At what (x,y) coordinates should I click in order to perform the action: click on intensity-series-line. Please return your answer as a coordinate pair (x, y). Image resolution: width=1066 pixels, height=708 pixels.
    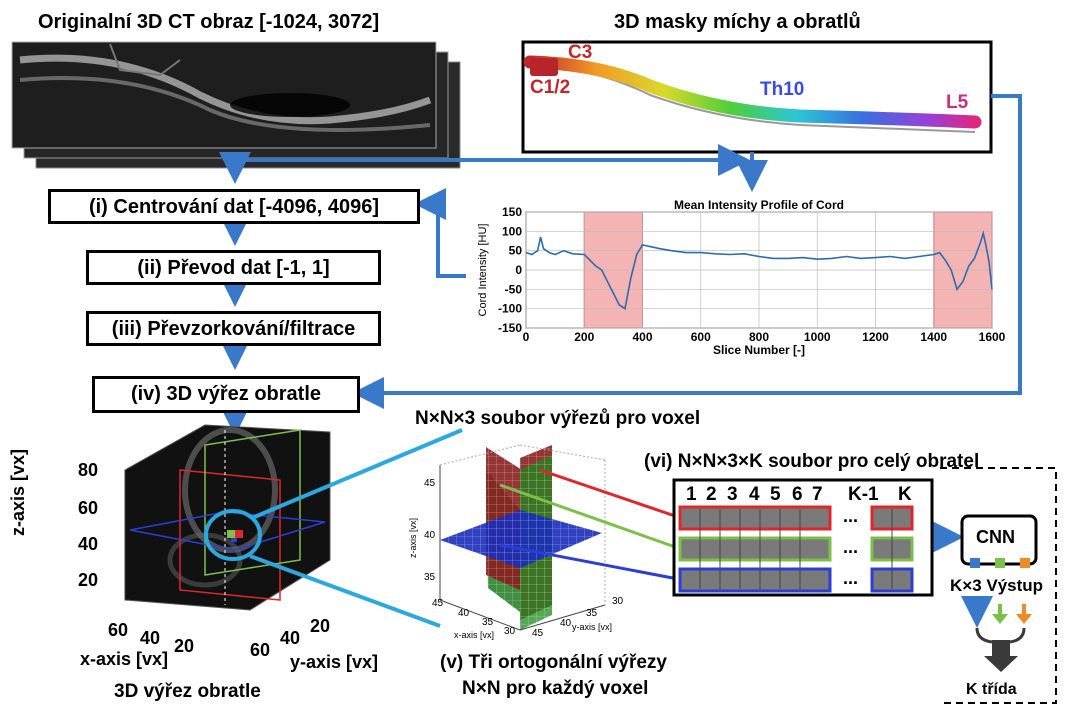
    Looking at the image, I should click on (759, 270).